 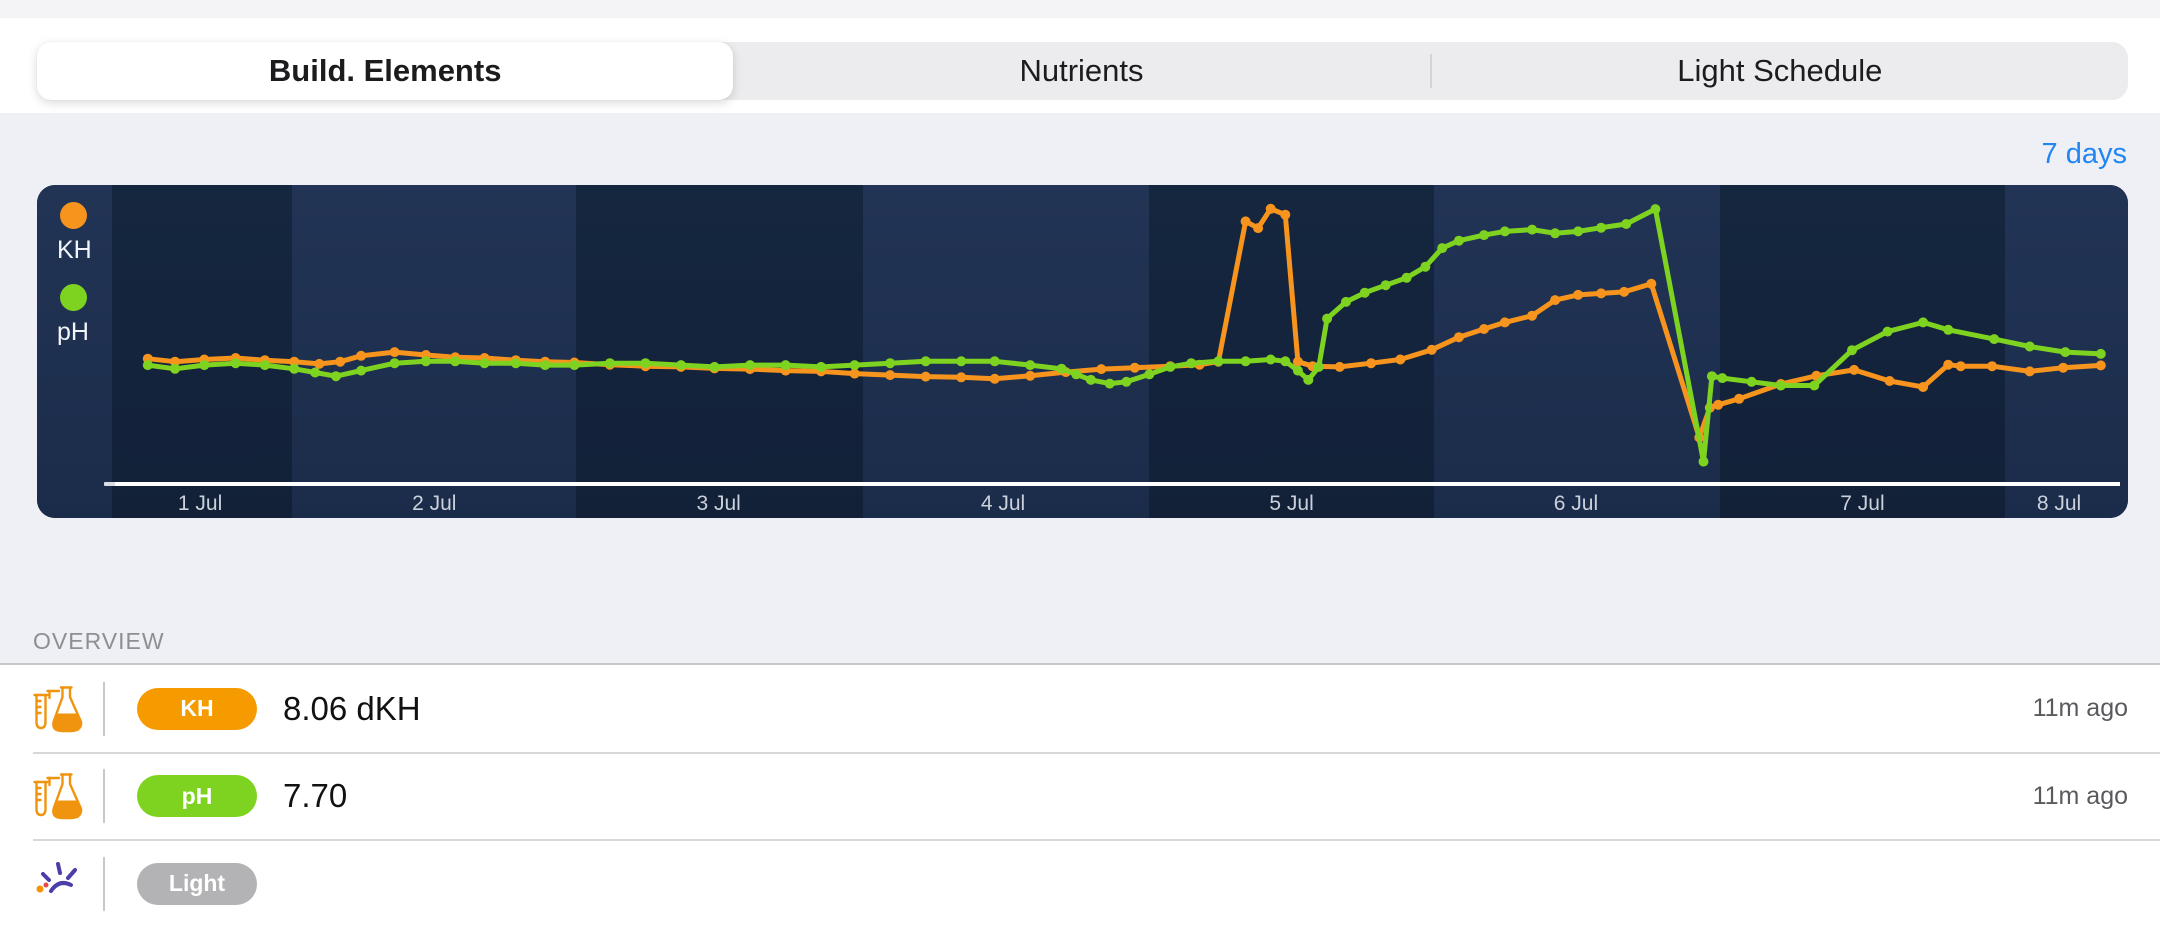 I want to click on tab-light-schedule: Light Schedule, so click(x=1780, y=70).